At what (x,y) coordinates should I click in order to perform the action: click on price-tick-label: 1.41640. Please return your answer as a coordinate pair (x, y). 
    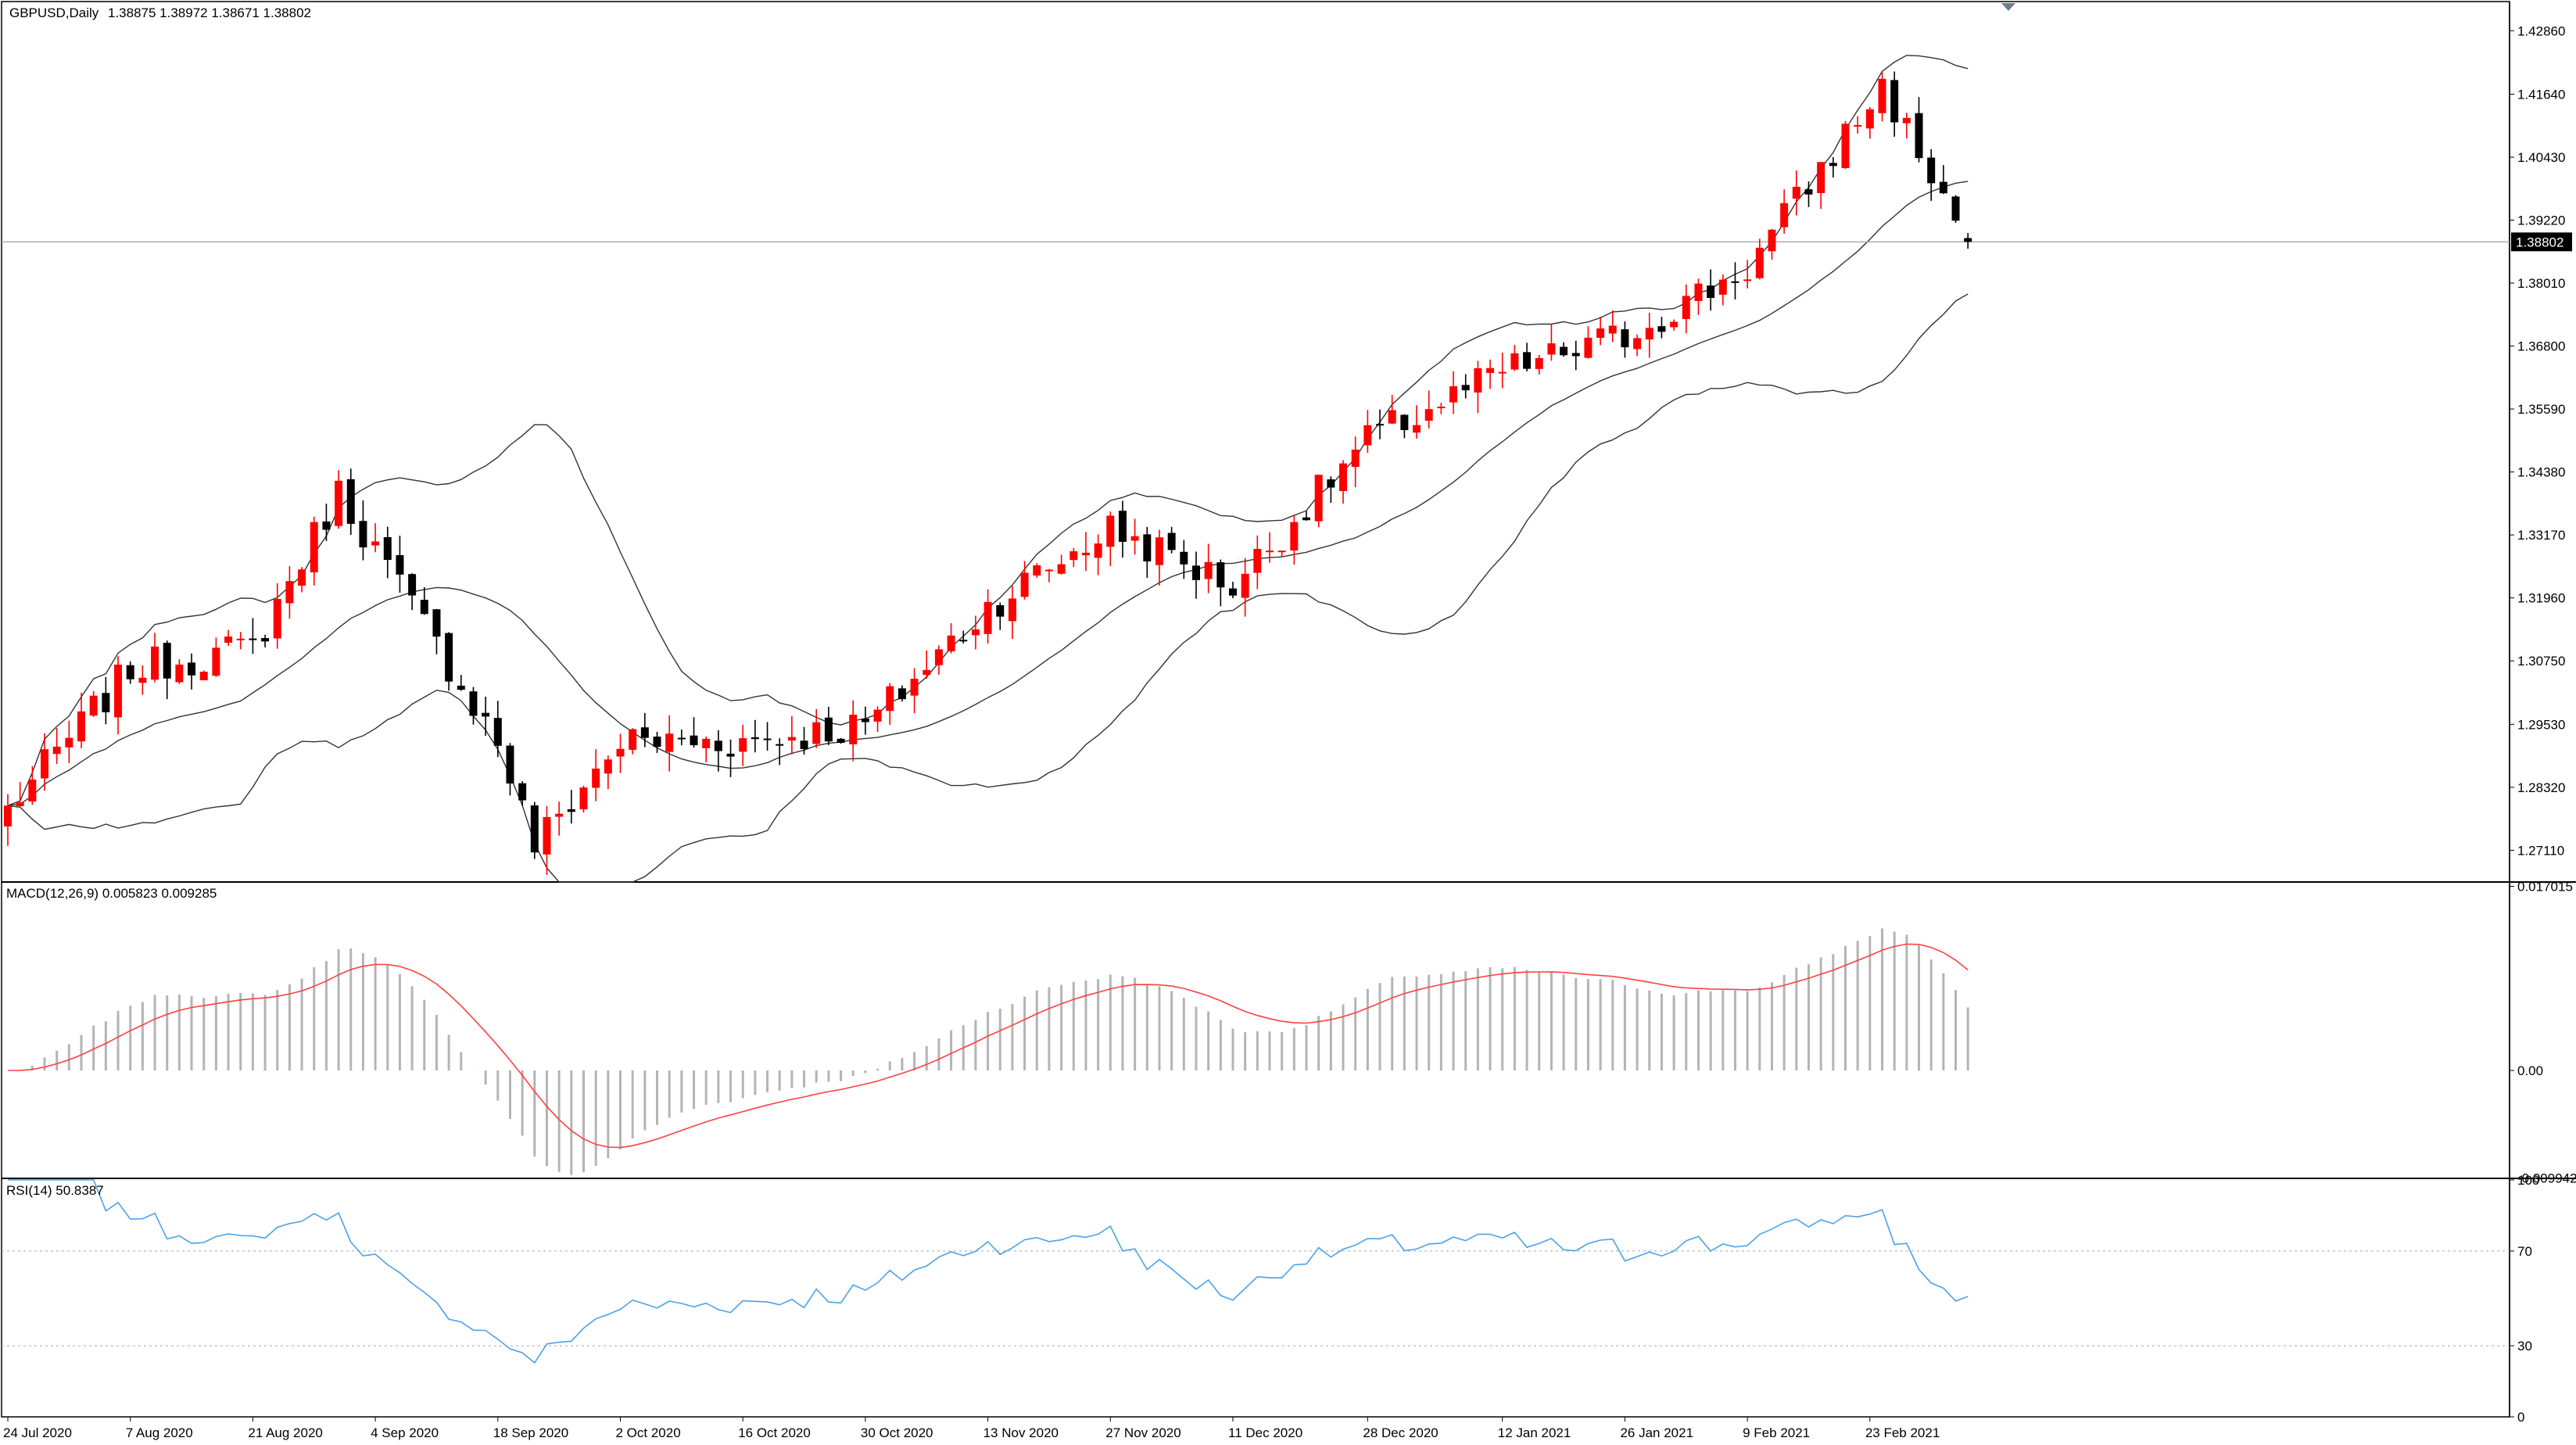
    Looking at the image, I should click on (2541, 94).